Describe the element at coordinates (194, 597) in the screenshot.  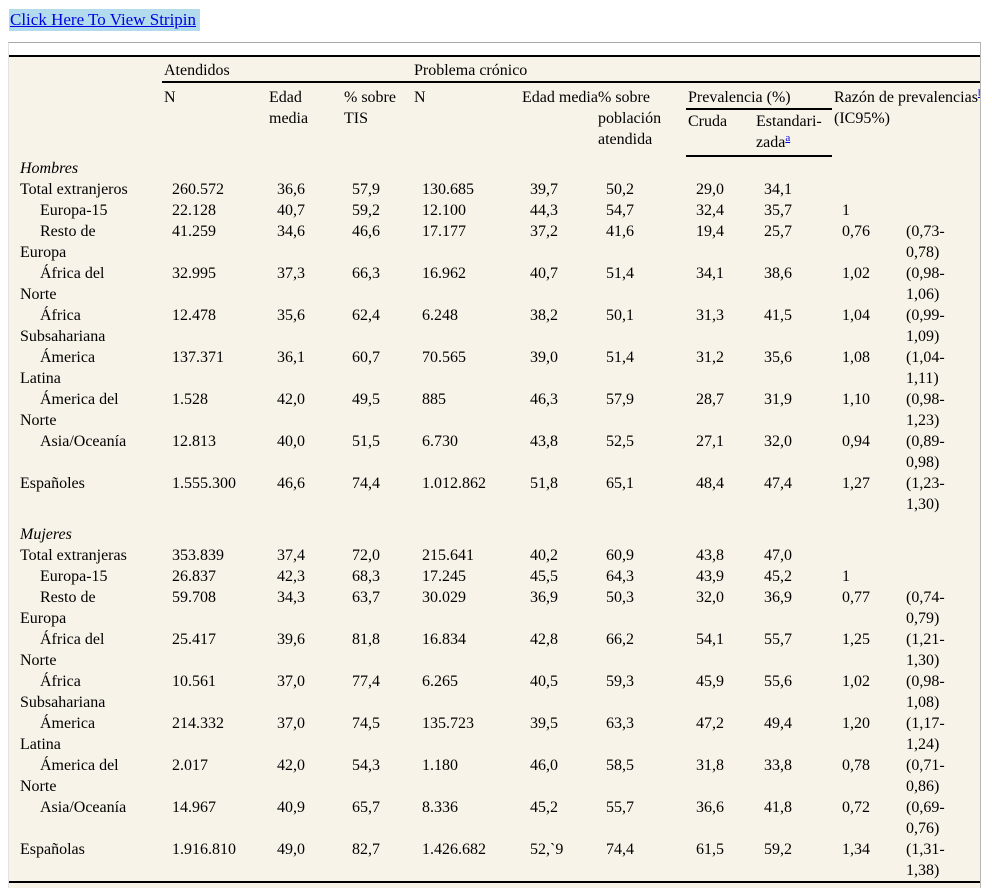
I see `cell: 59.708` at that location.